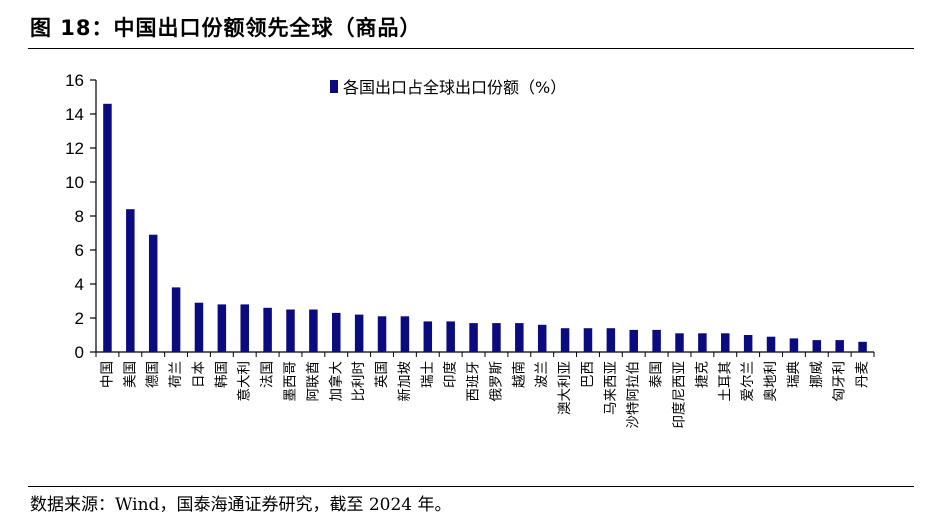 This screenshot has width=941, height=522. I want to click on x-category-label: 意大利, so click(244, 381).